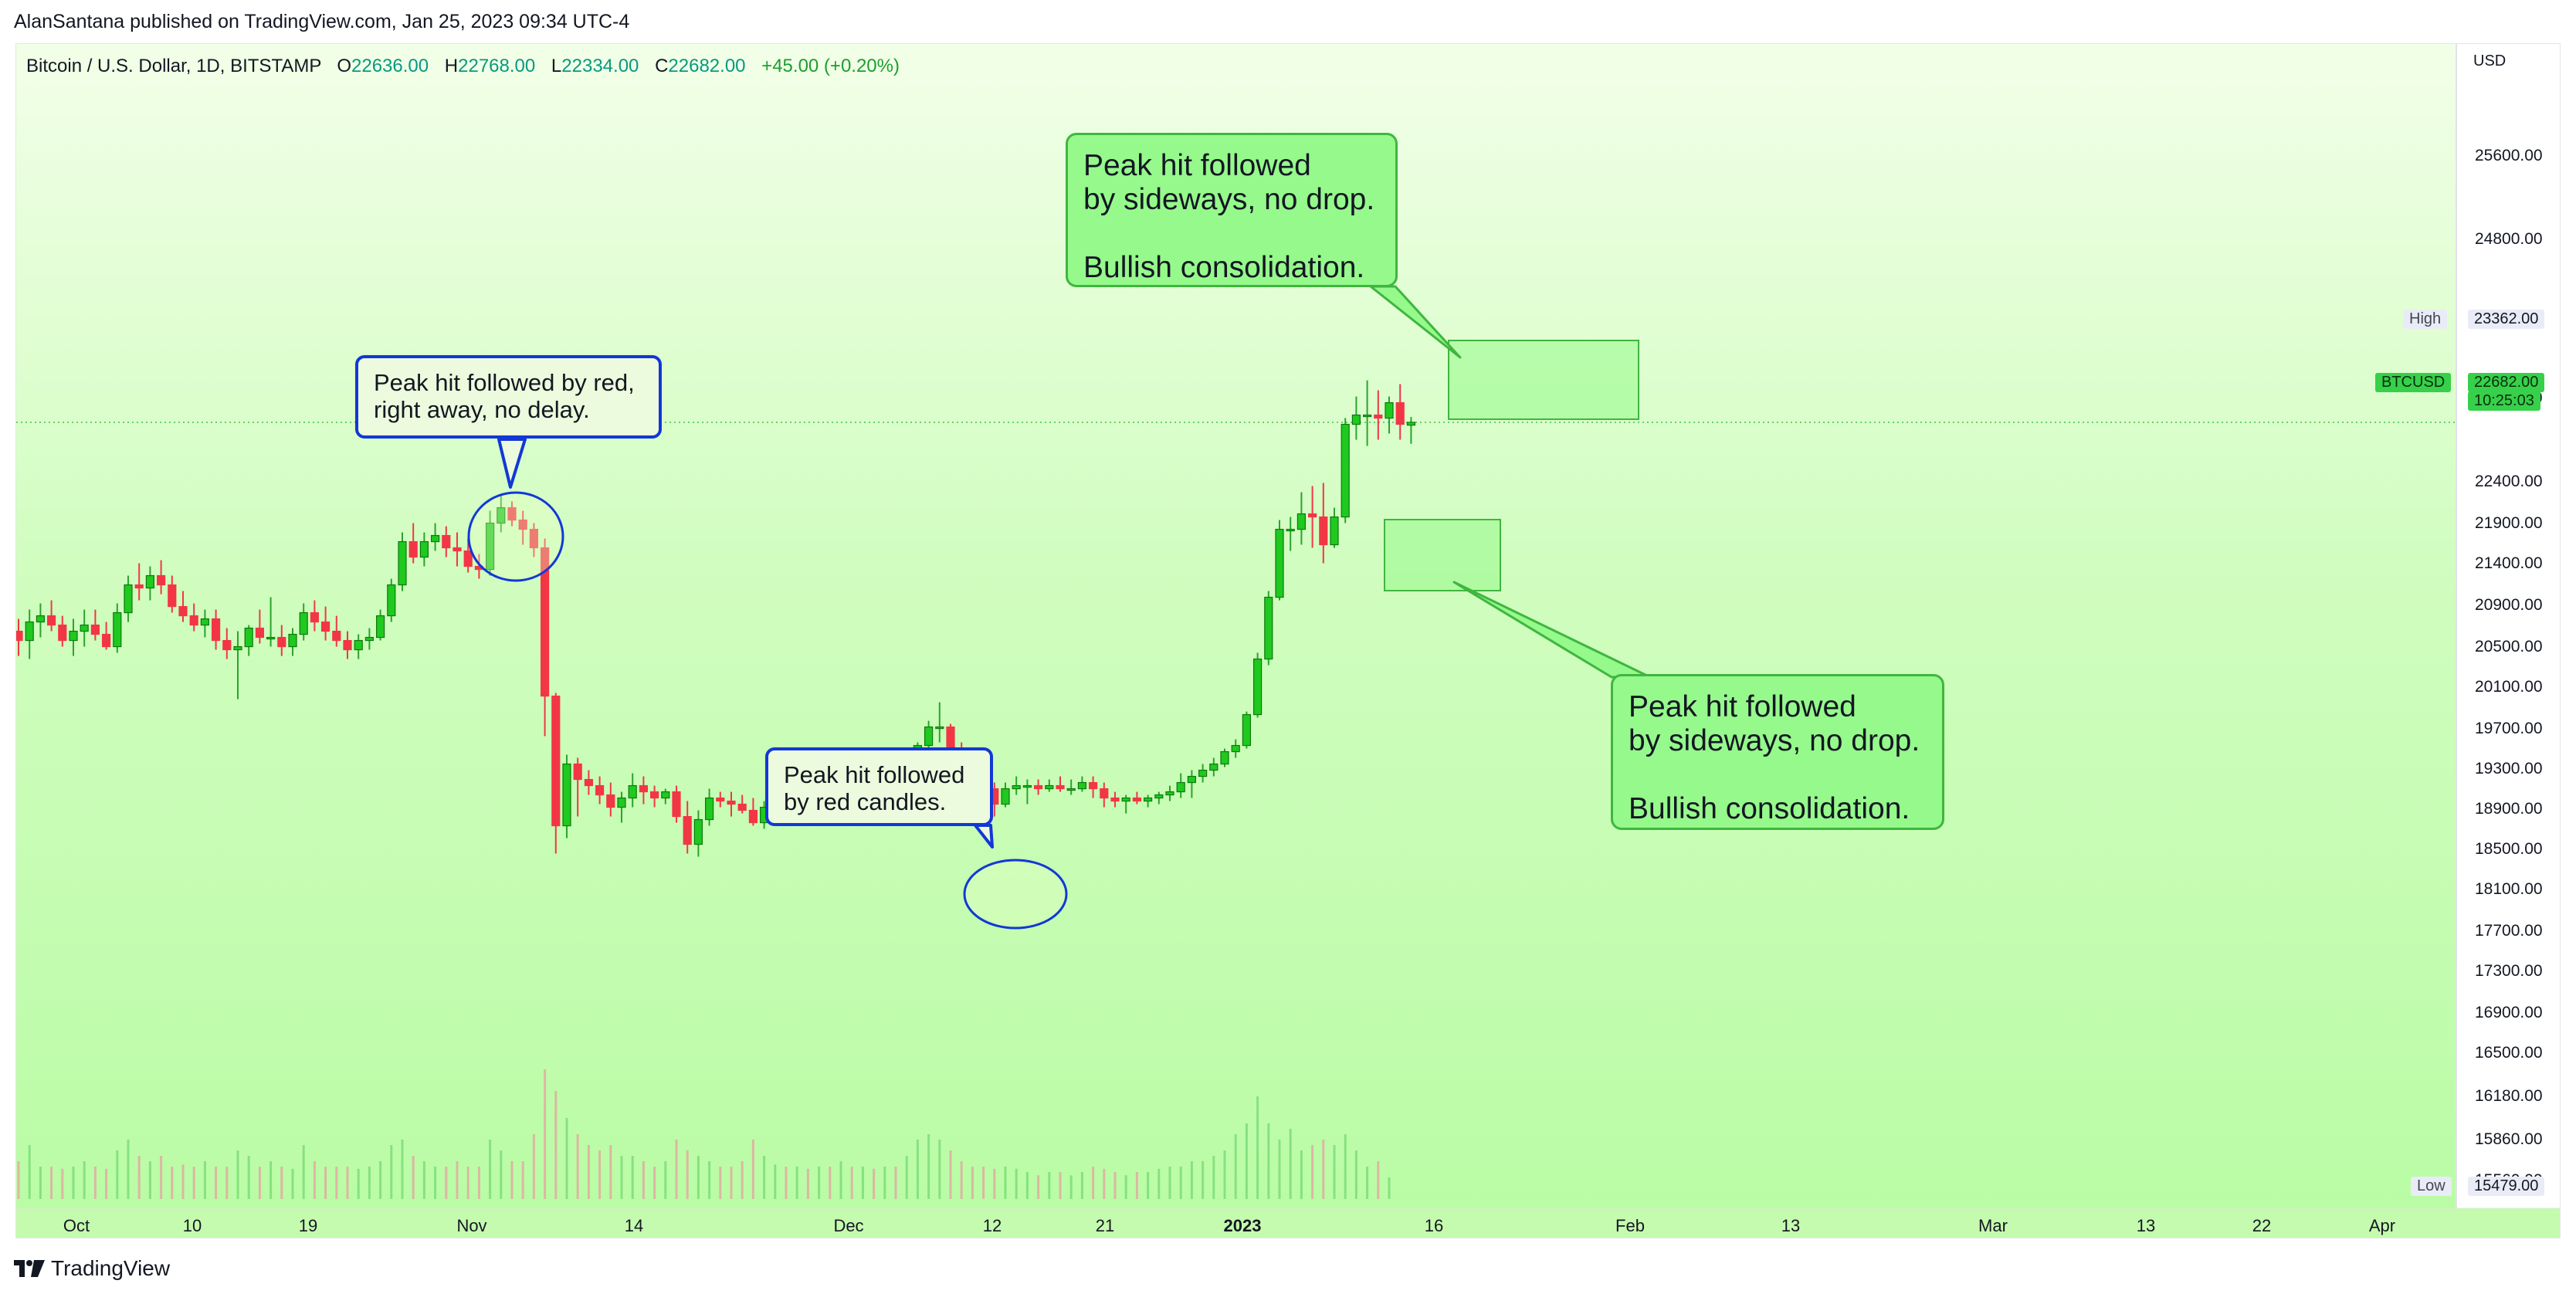 This screenshot has height=1294, width=2576. Describe the element at coordinates (92, 1268) in the screenshot. I see `tradingview-brand: TradingView` at that location.